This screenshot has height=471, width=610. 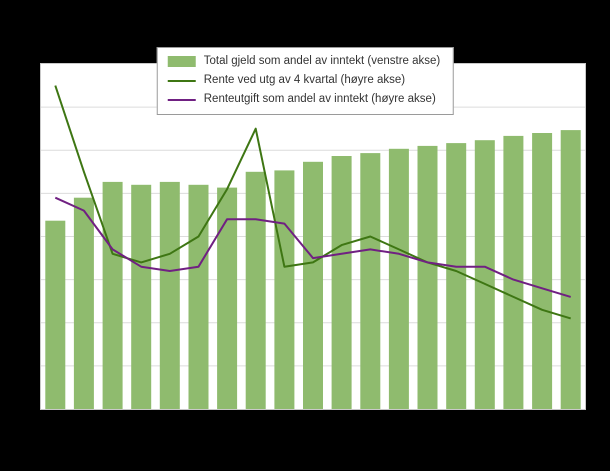 I want to click on legend-label-interest-rate: Rente ved utg av 4 kvartal (høyre akse), so click(x=304, y=80).